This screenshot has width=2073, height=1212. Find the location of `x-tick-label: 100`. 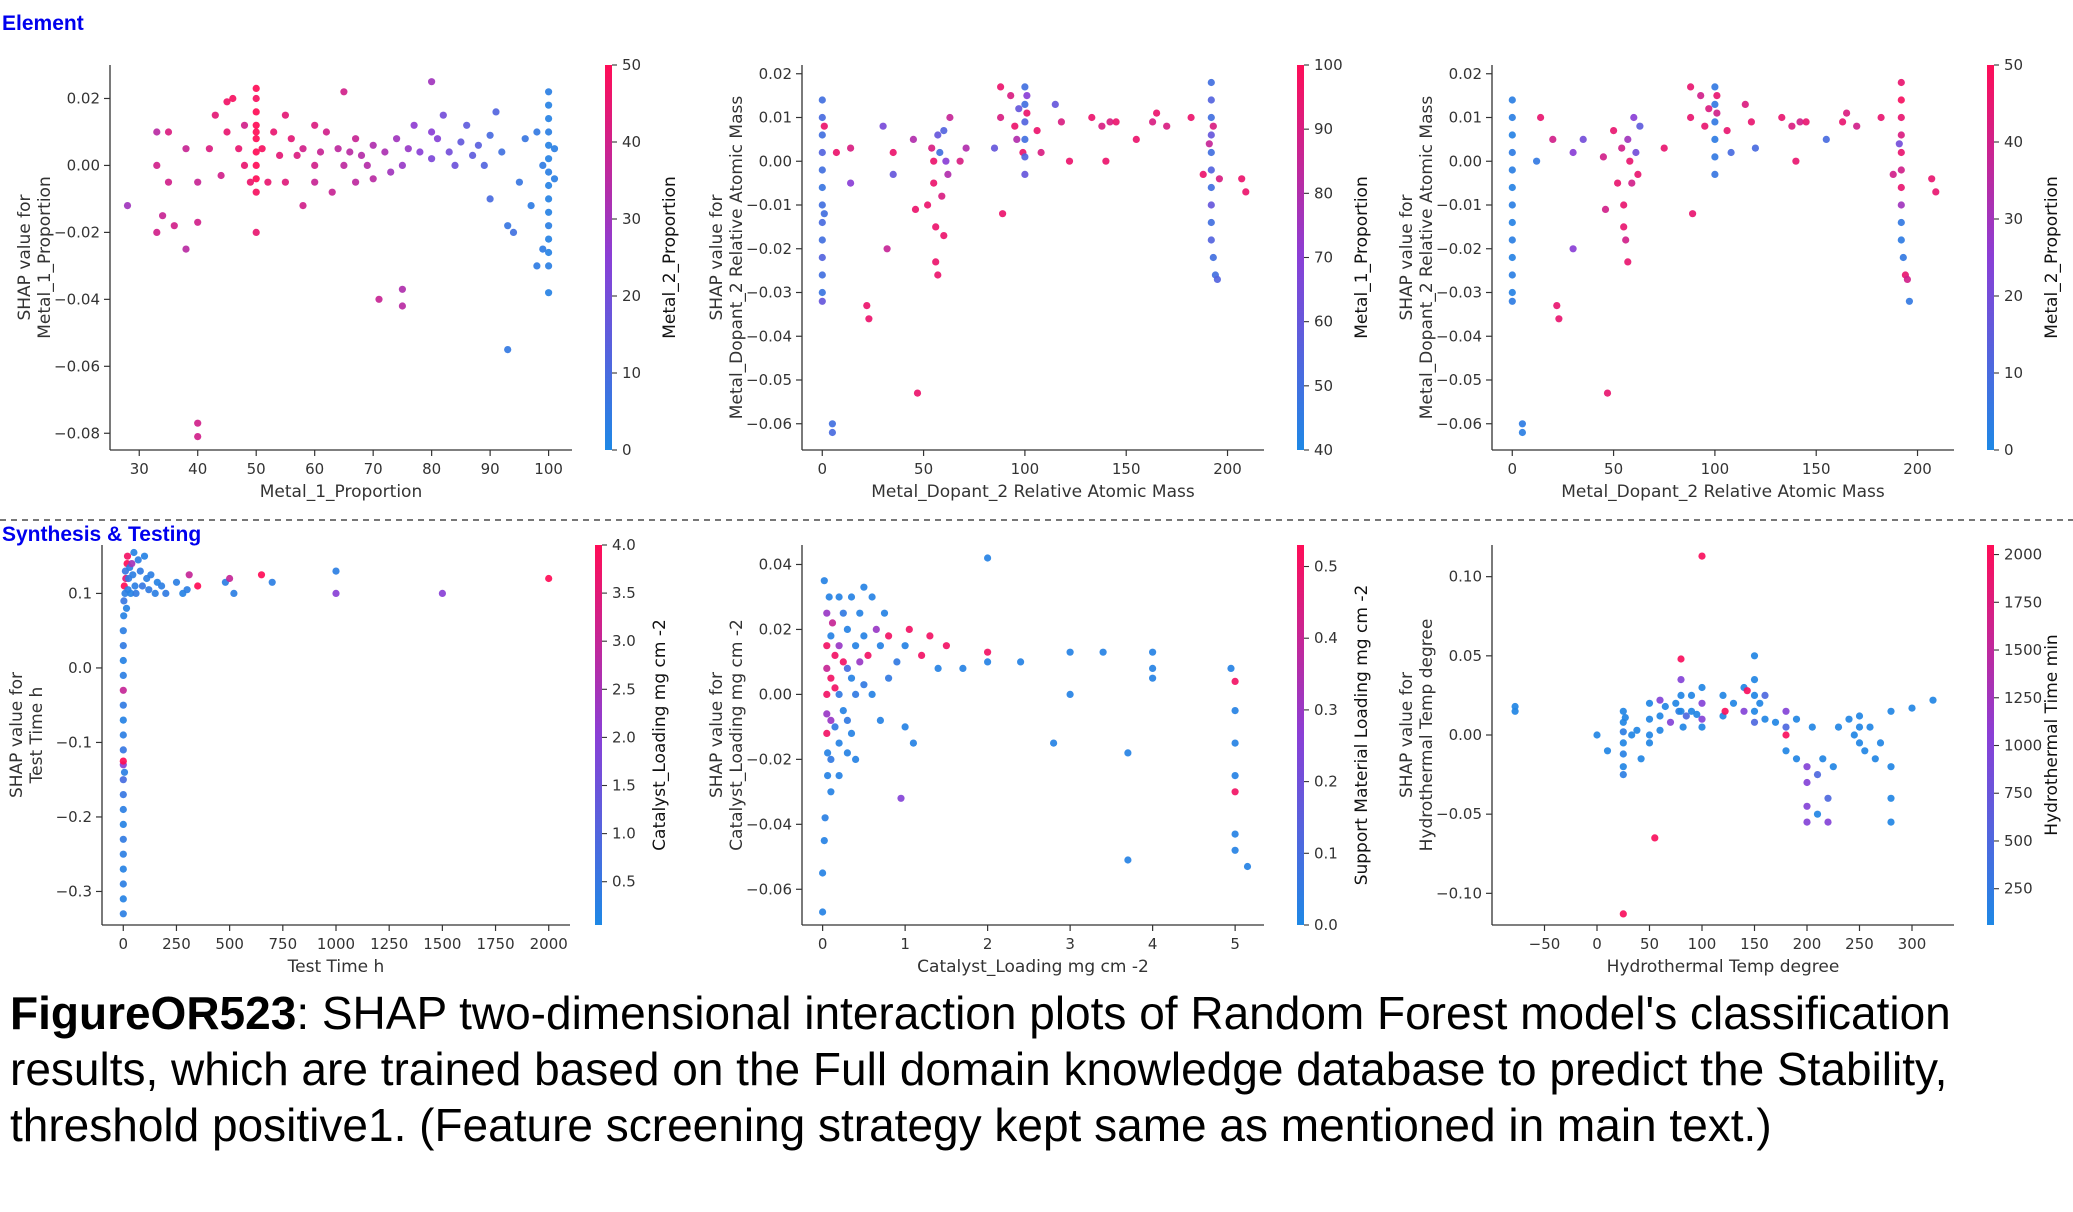

x-tick-label: 100 is located at coordinates (1025, 469).